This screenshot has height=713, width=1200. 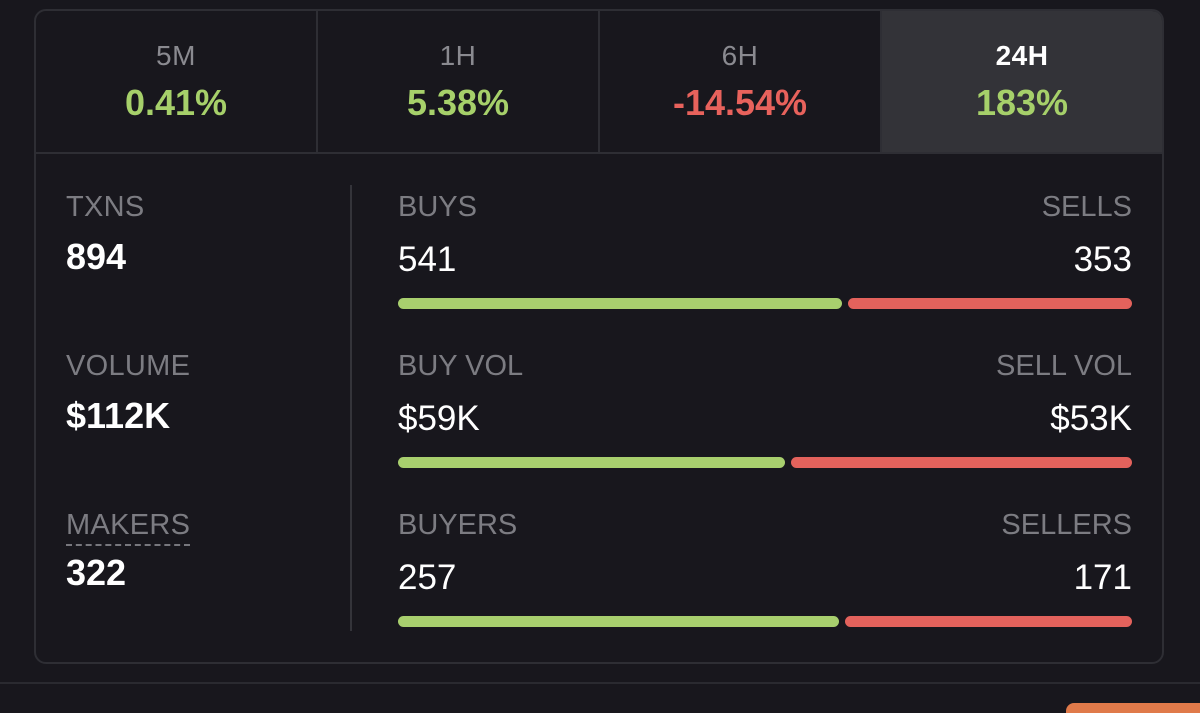 What do you see at coordinates (1133, 708) in the screenshot?
I see `partial-action-button` at bounding box center [1133, 708].